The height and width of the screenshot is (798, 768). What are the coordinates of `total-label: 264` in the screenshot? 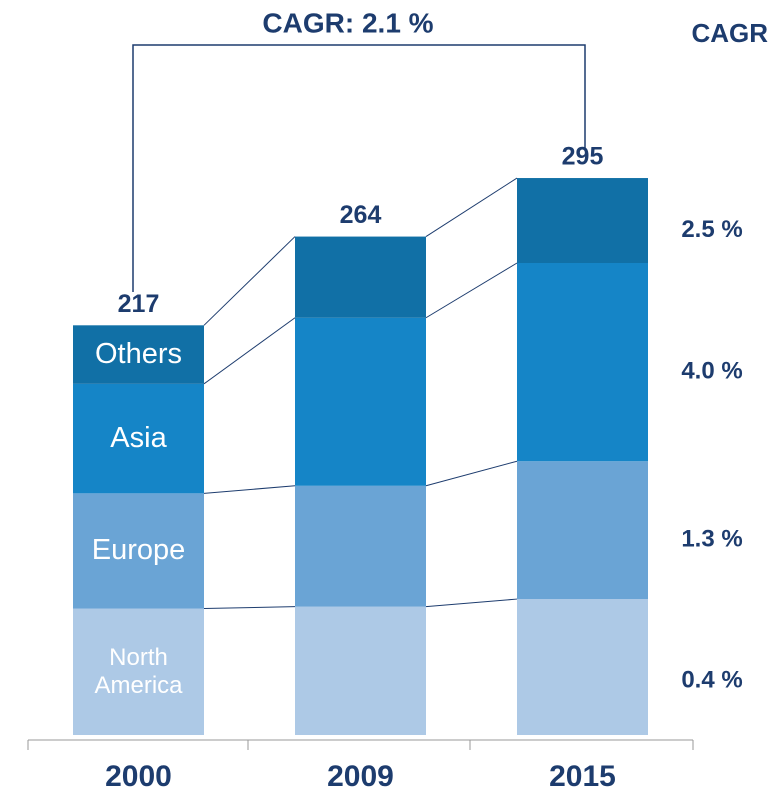 It's located at (361, 215).